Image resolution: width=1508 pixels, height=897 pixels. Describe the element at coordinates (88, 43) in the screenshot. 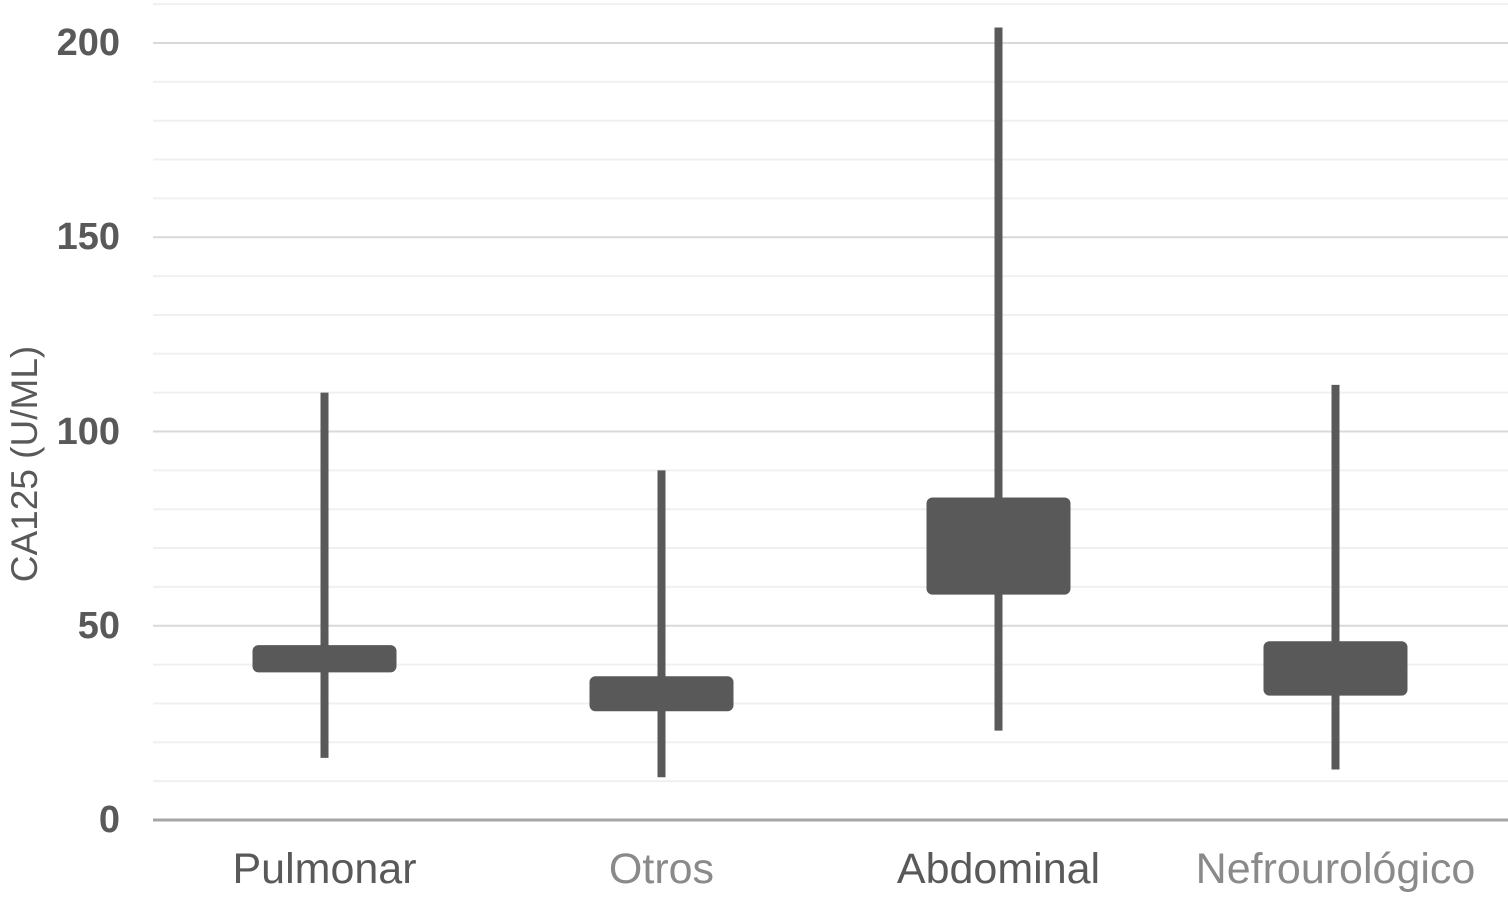

I see `y-tick-label: 200` at that location.